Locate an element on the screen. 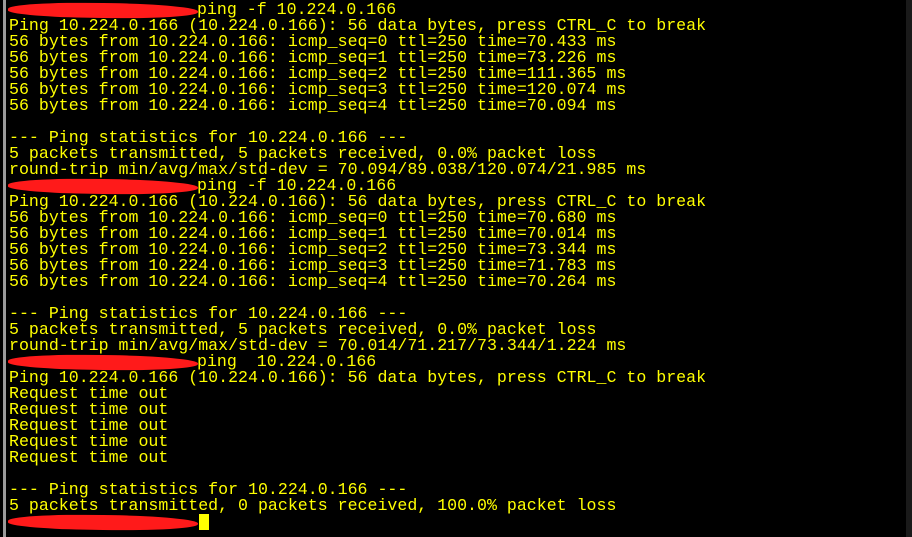 The height and width of the screenshot is (537, 912). redacted-prompt is located at coordinates (103, 522).